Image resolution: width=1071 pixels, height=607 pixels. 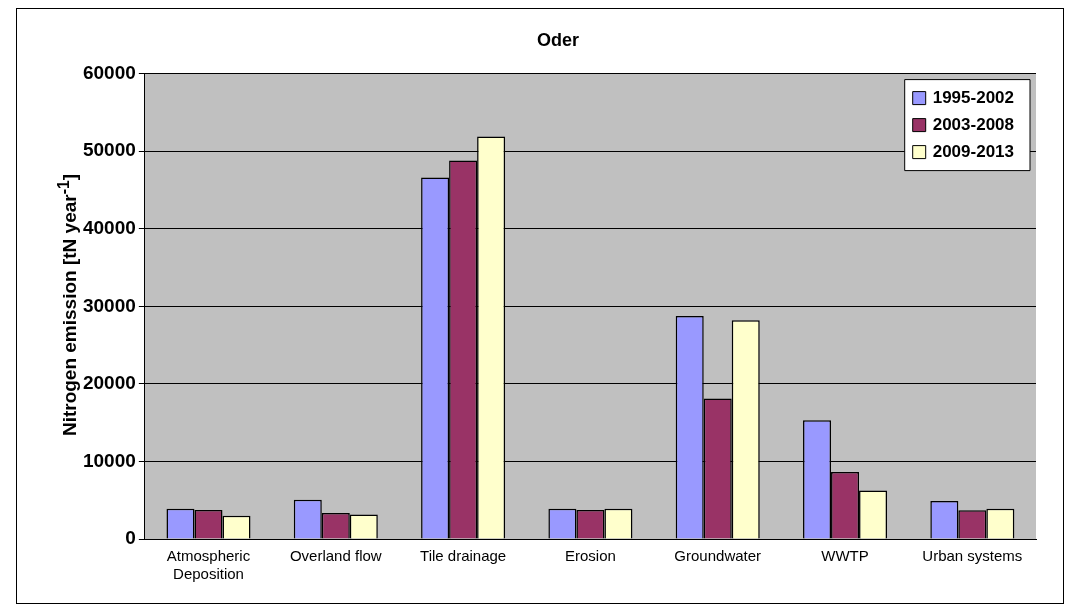 What do you see at coordinates (109, 383) in the screenshot?
I see `y-tick-label: 20000` at bounding box center [109, 383].